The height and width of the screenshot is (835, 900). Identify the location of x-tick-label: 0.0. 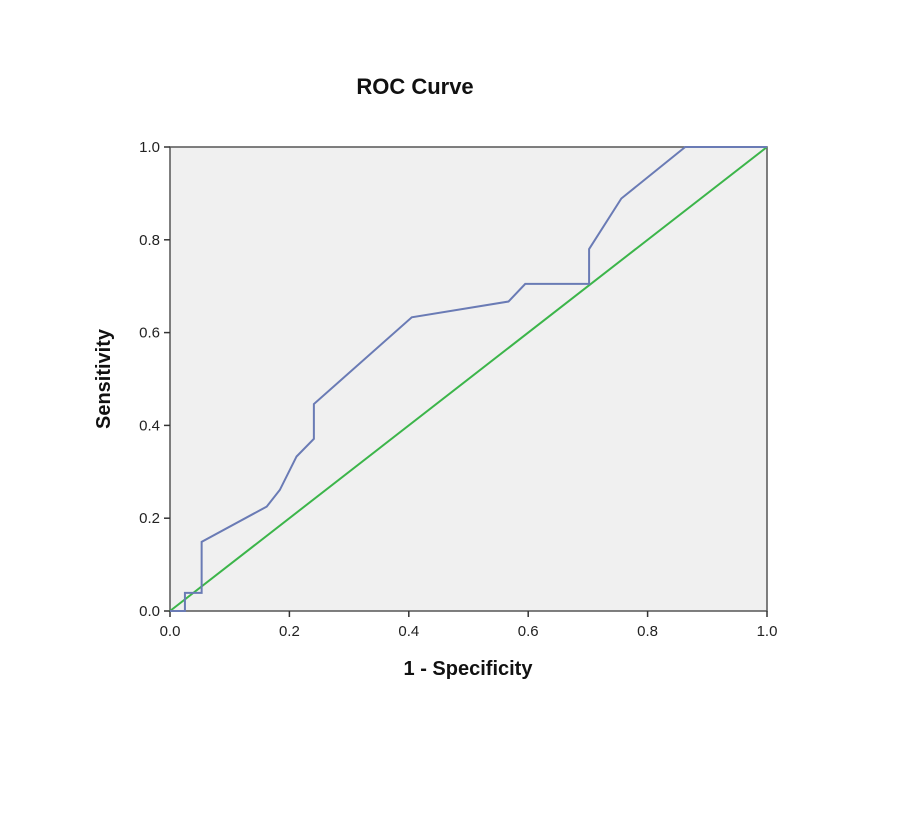
(170, 631).